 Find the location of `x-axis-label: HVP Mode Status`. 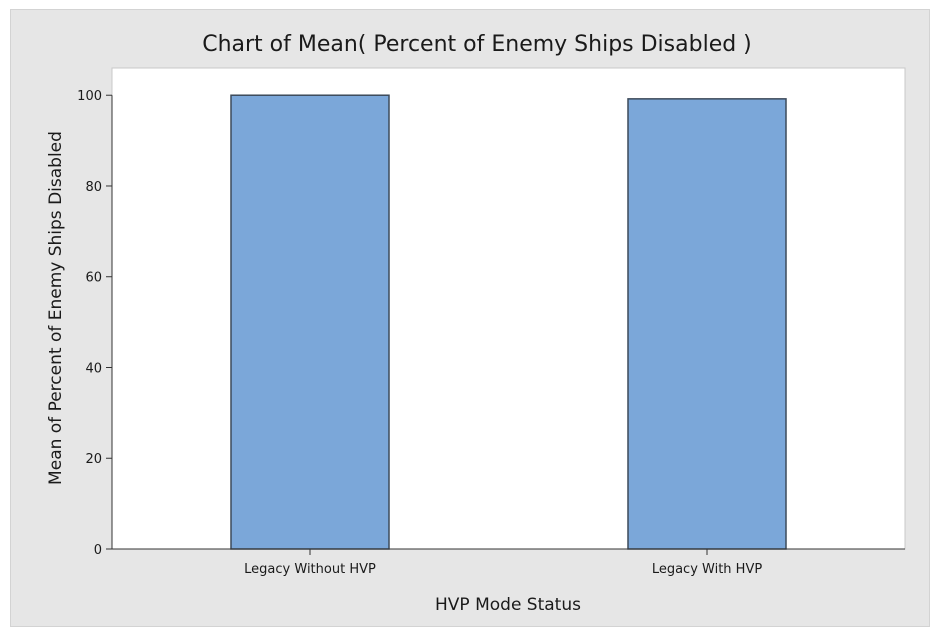

x-axis-label: HVP Mode Status is located at coordinates (508, 605).